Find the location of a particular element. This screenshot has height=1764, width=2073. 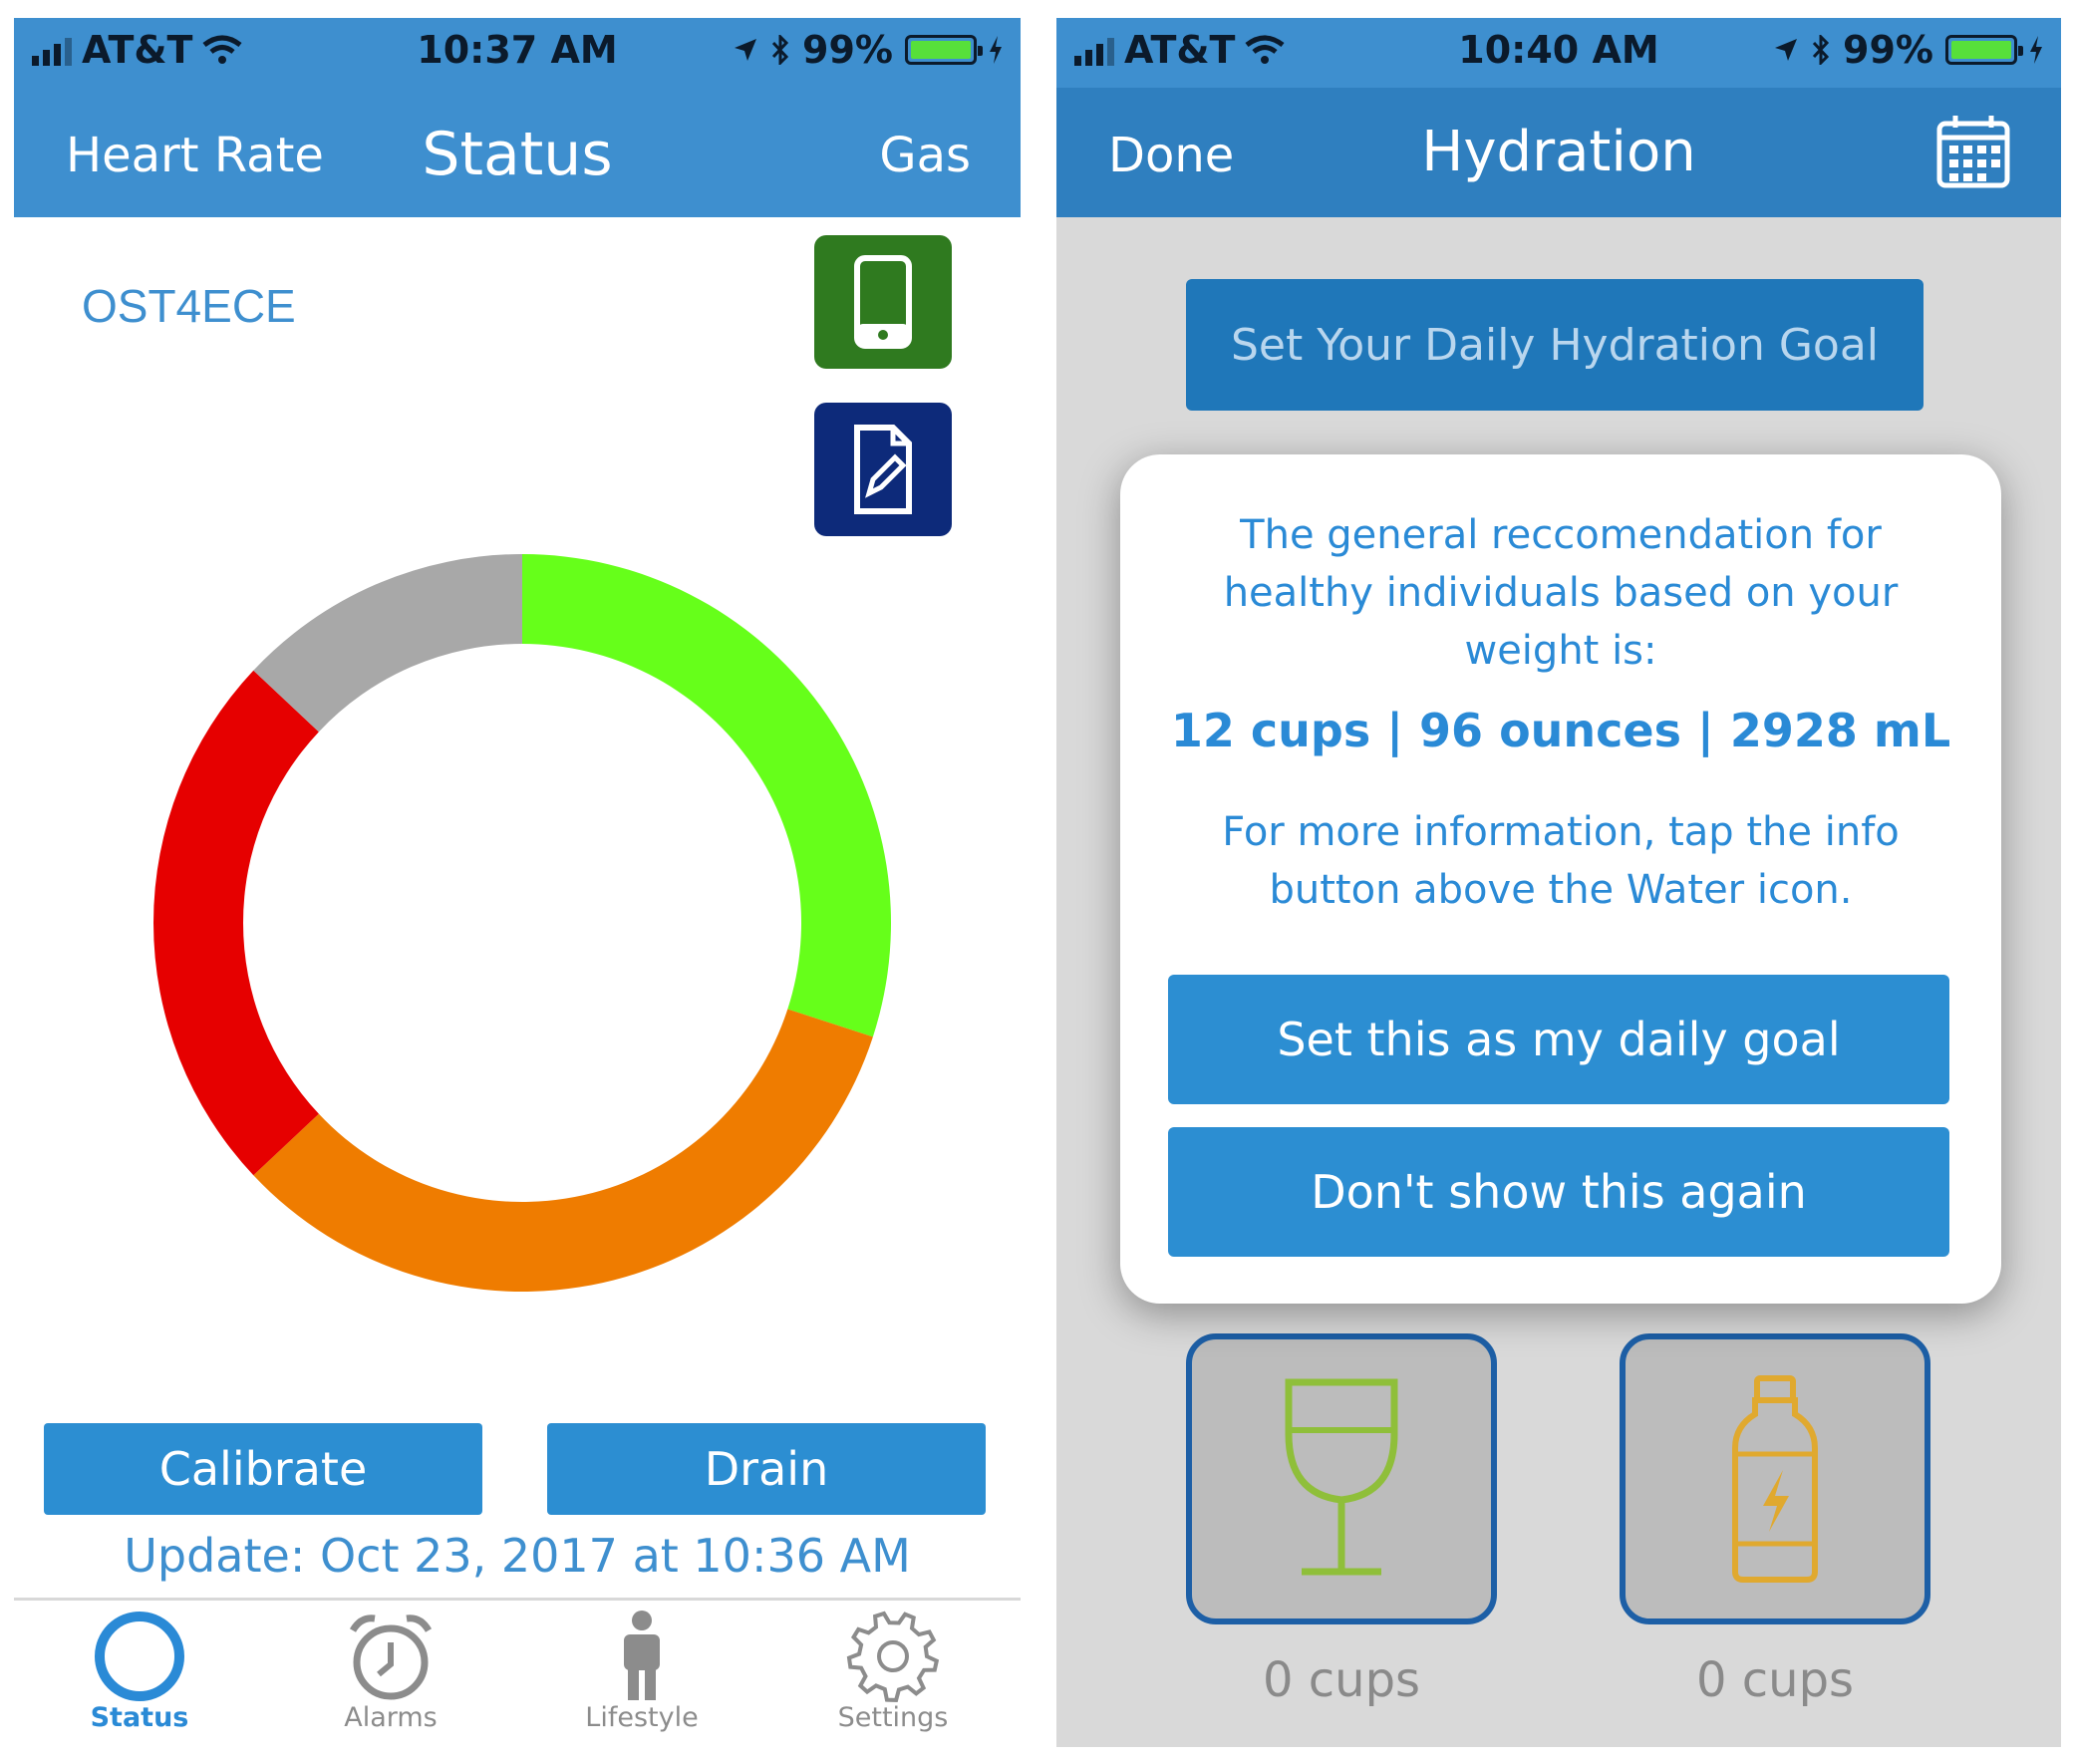

set-daily-goal-button: Set this as my daily goal is located at coordinates (1559, 1039).